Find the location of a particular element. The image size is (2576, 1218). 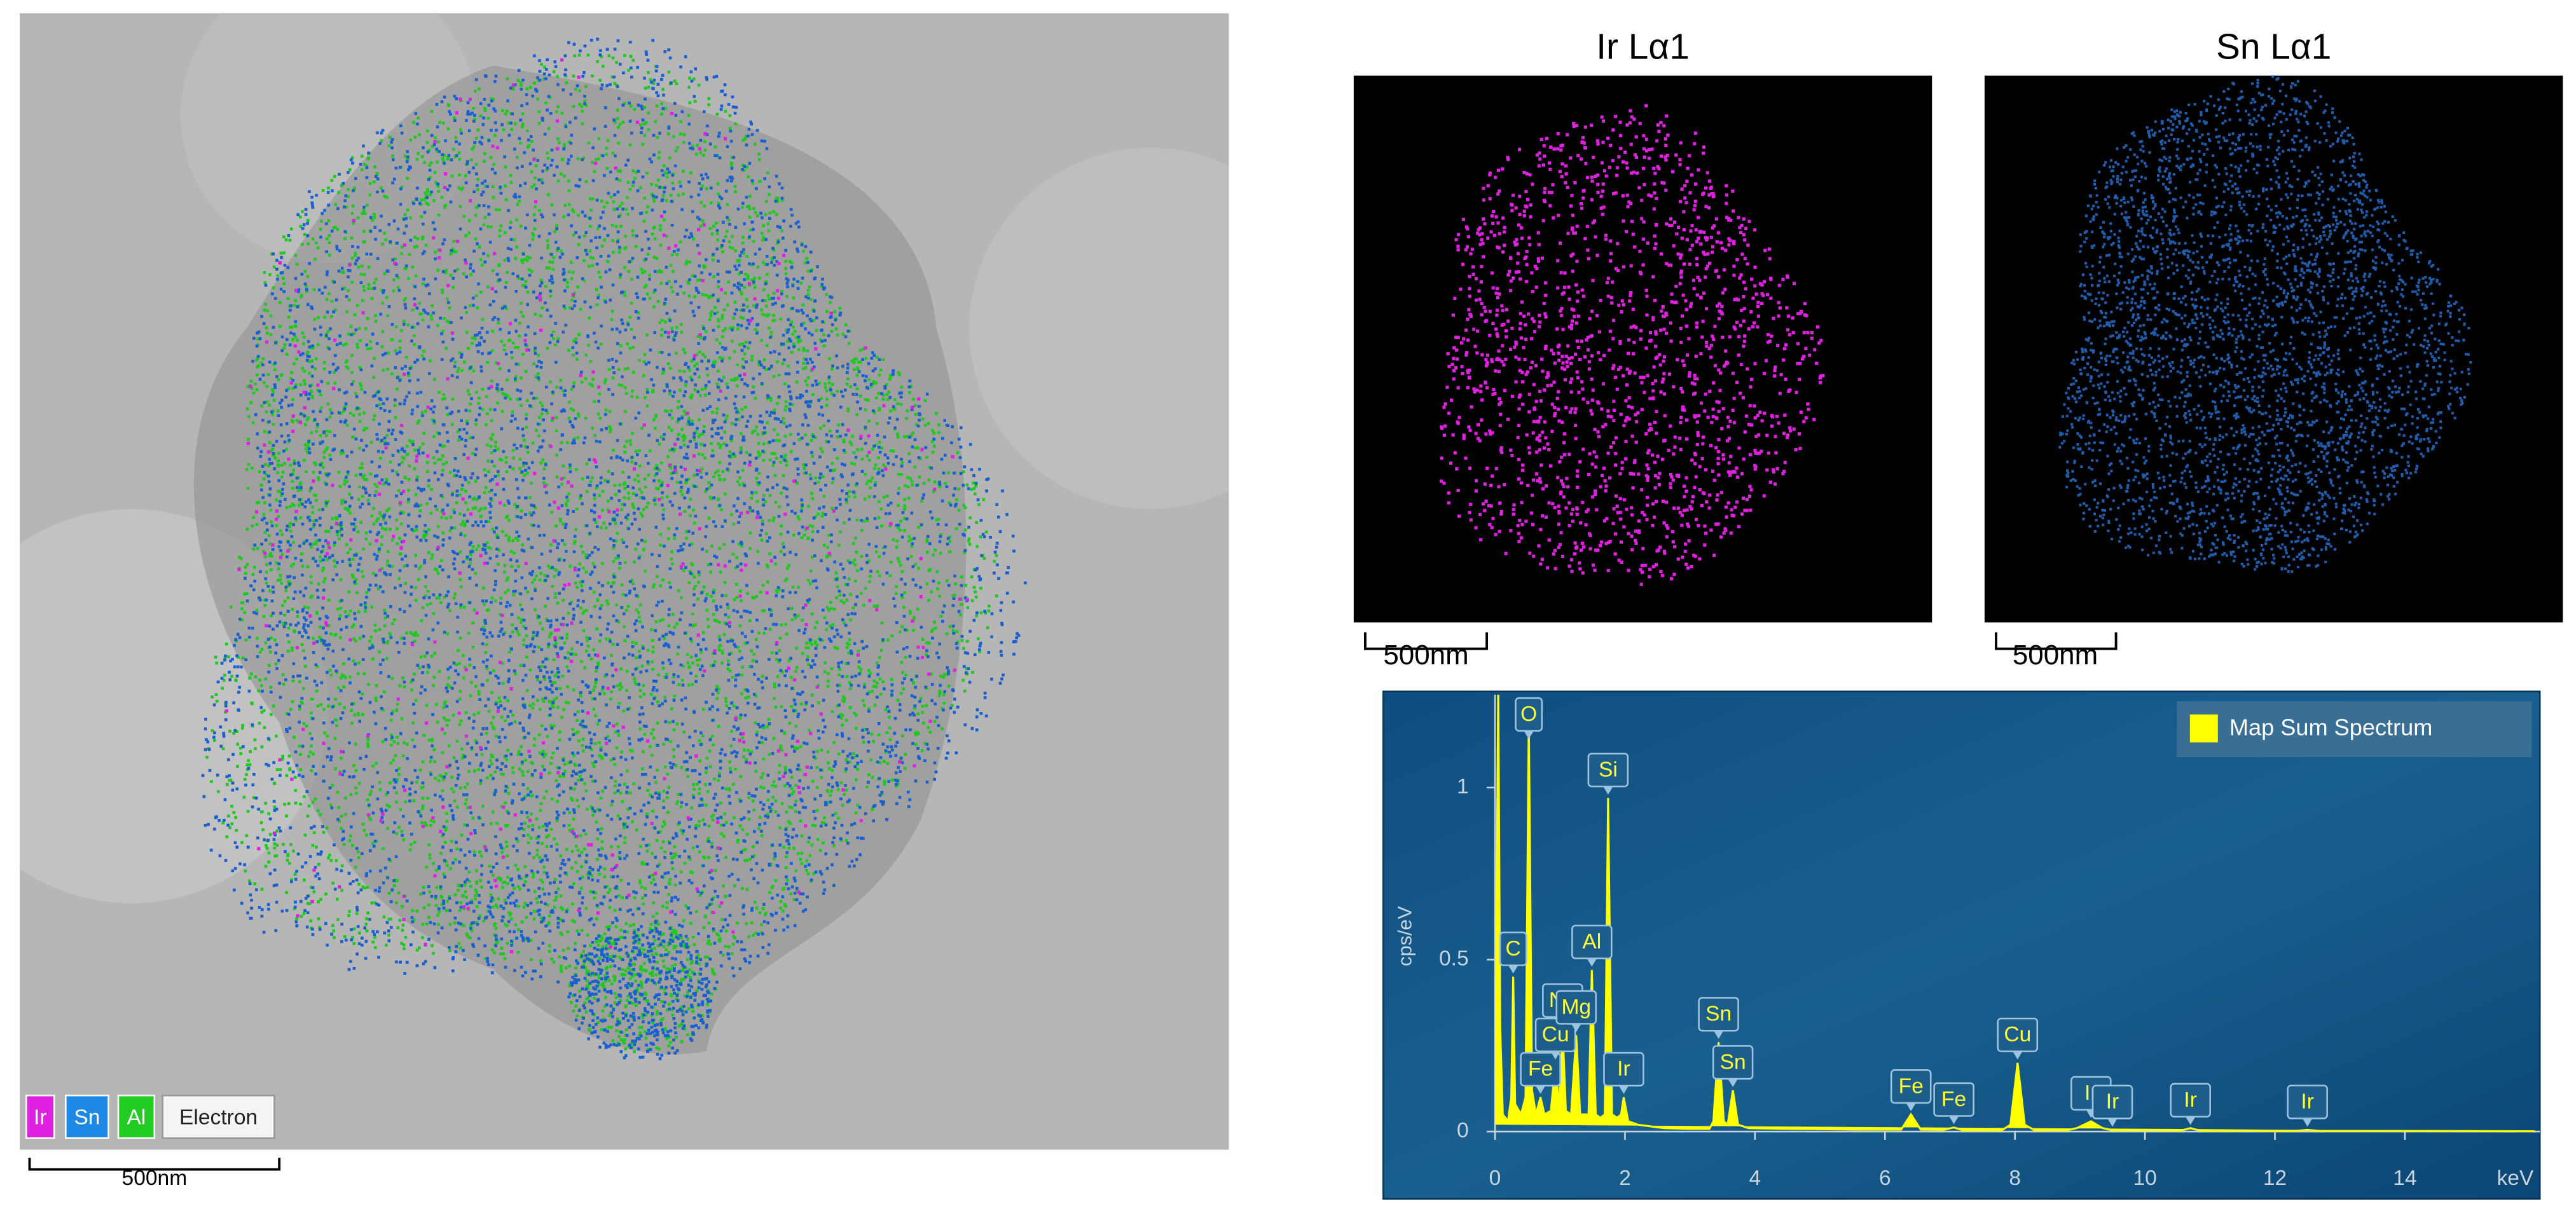

x-tick-label: 10 is located at coordinates (2144, 1178).